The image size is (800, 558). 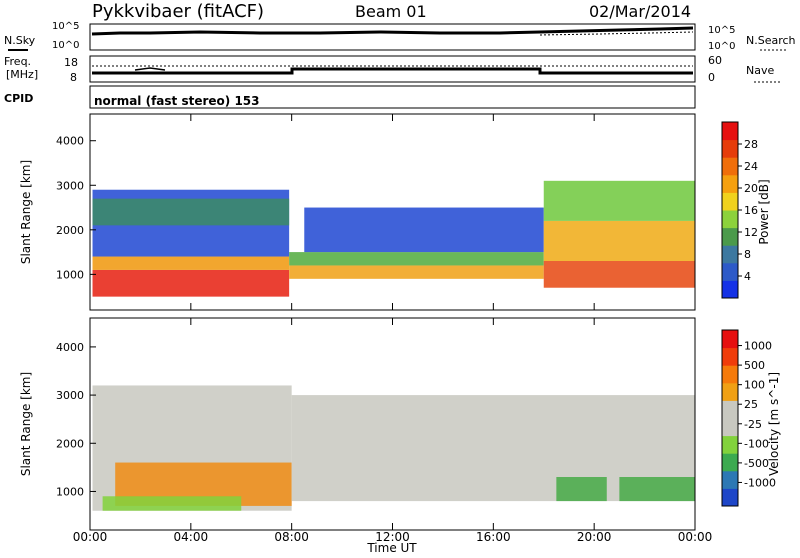 What do you see at coordinates (177, 101) in the screenshot?
I see `cpid-text: normal (fast stereo) 153` at bounding box center [177, 101].